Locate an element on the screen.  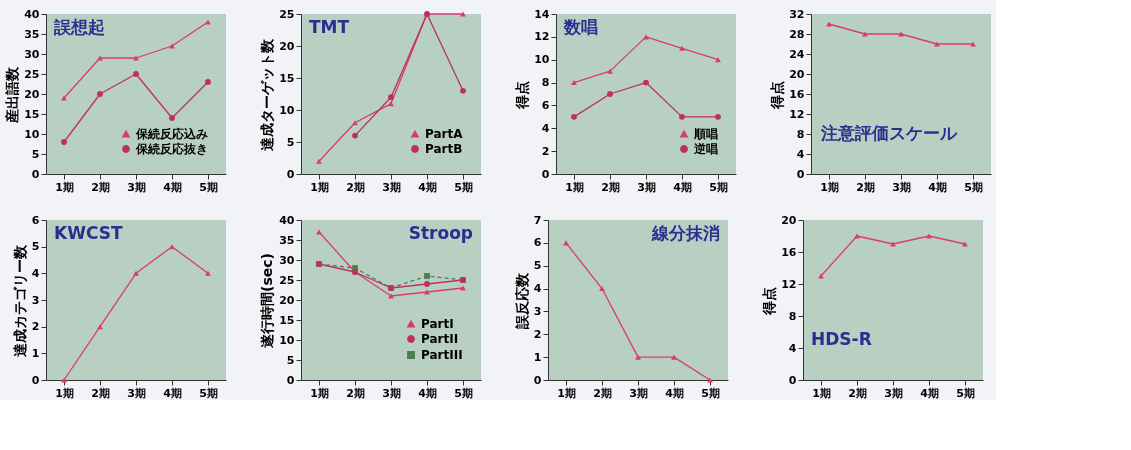
y-tick-label: 25 is located at coordinates (287, 14).